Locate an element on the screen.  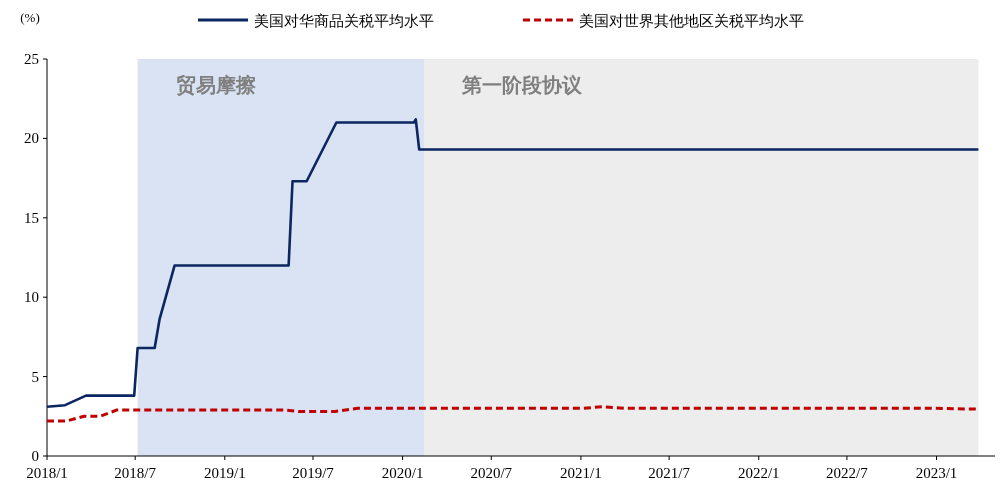
x-tick-label: 2020/1 is located at coordinates (402, 473).